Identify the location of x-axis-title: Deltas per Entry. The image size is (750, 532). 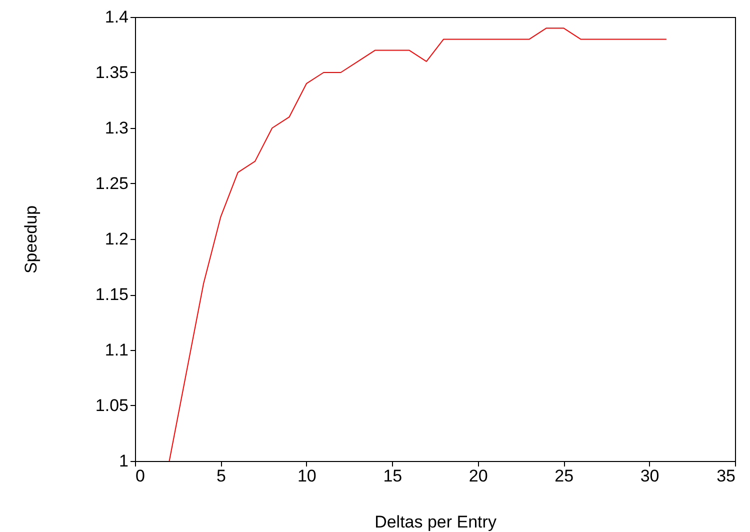
(435, 522).